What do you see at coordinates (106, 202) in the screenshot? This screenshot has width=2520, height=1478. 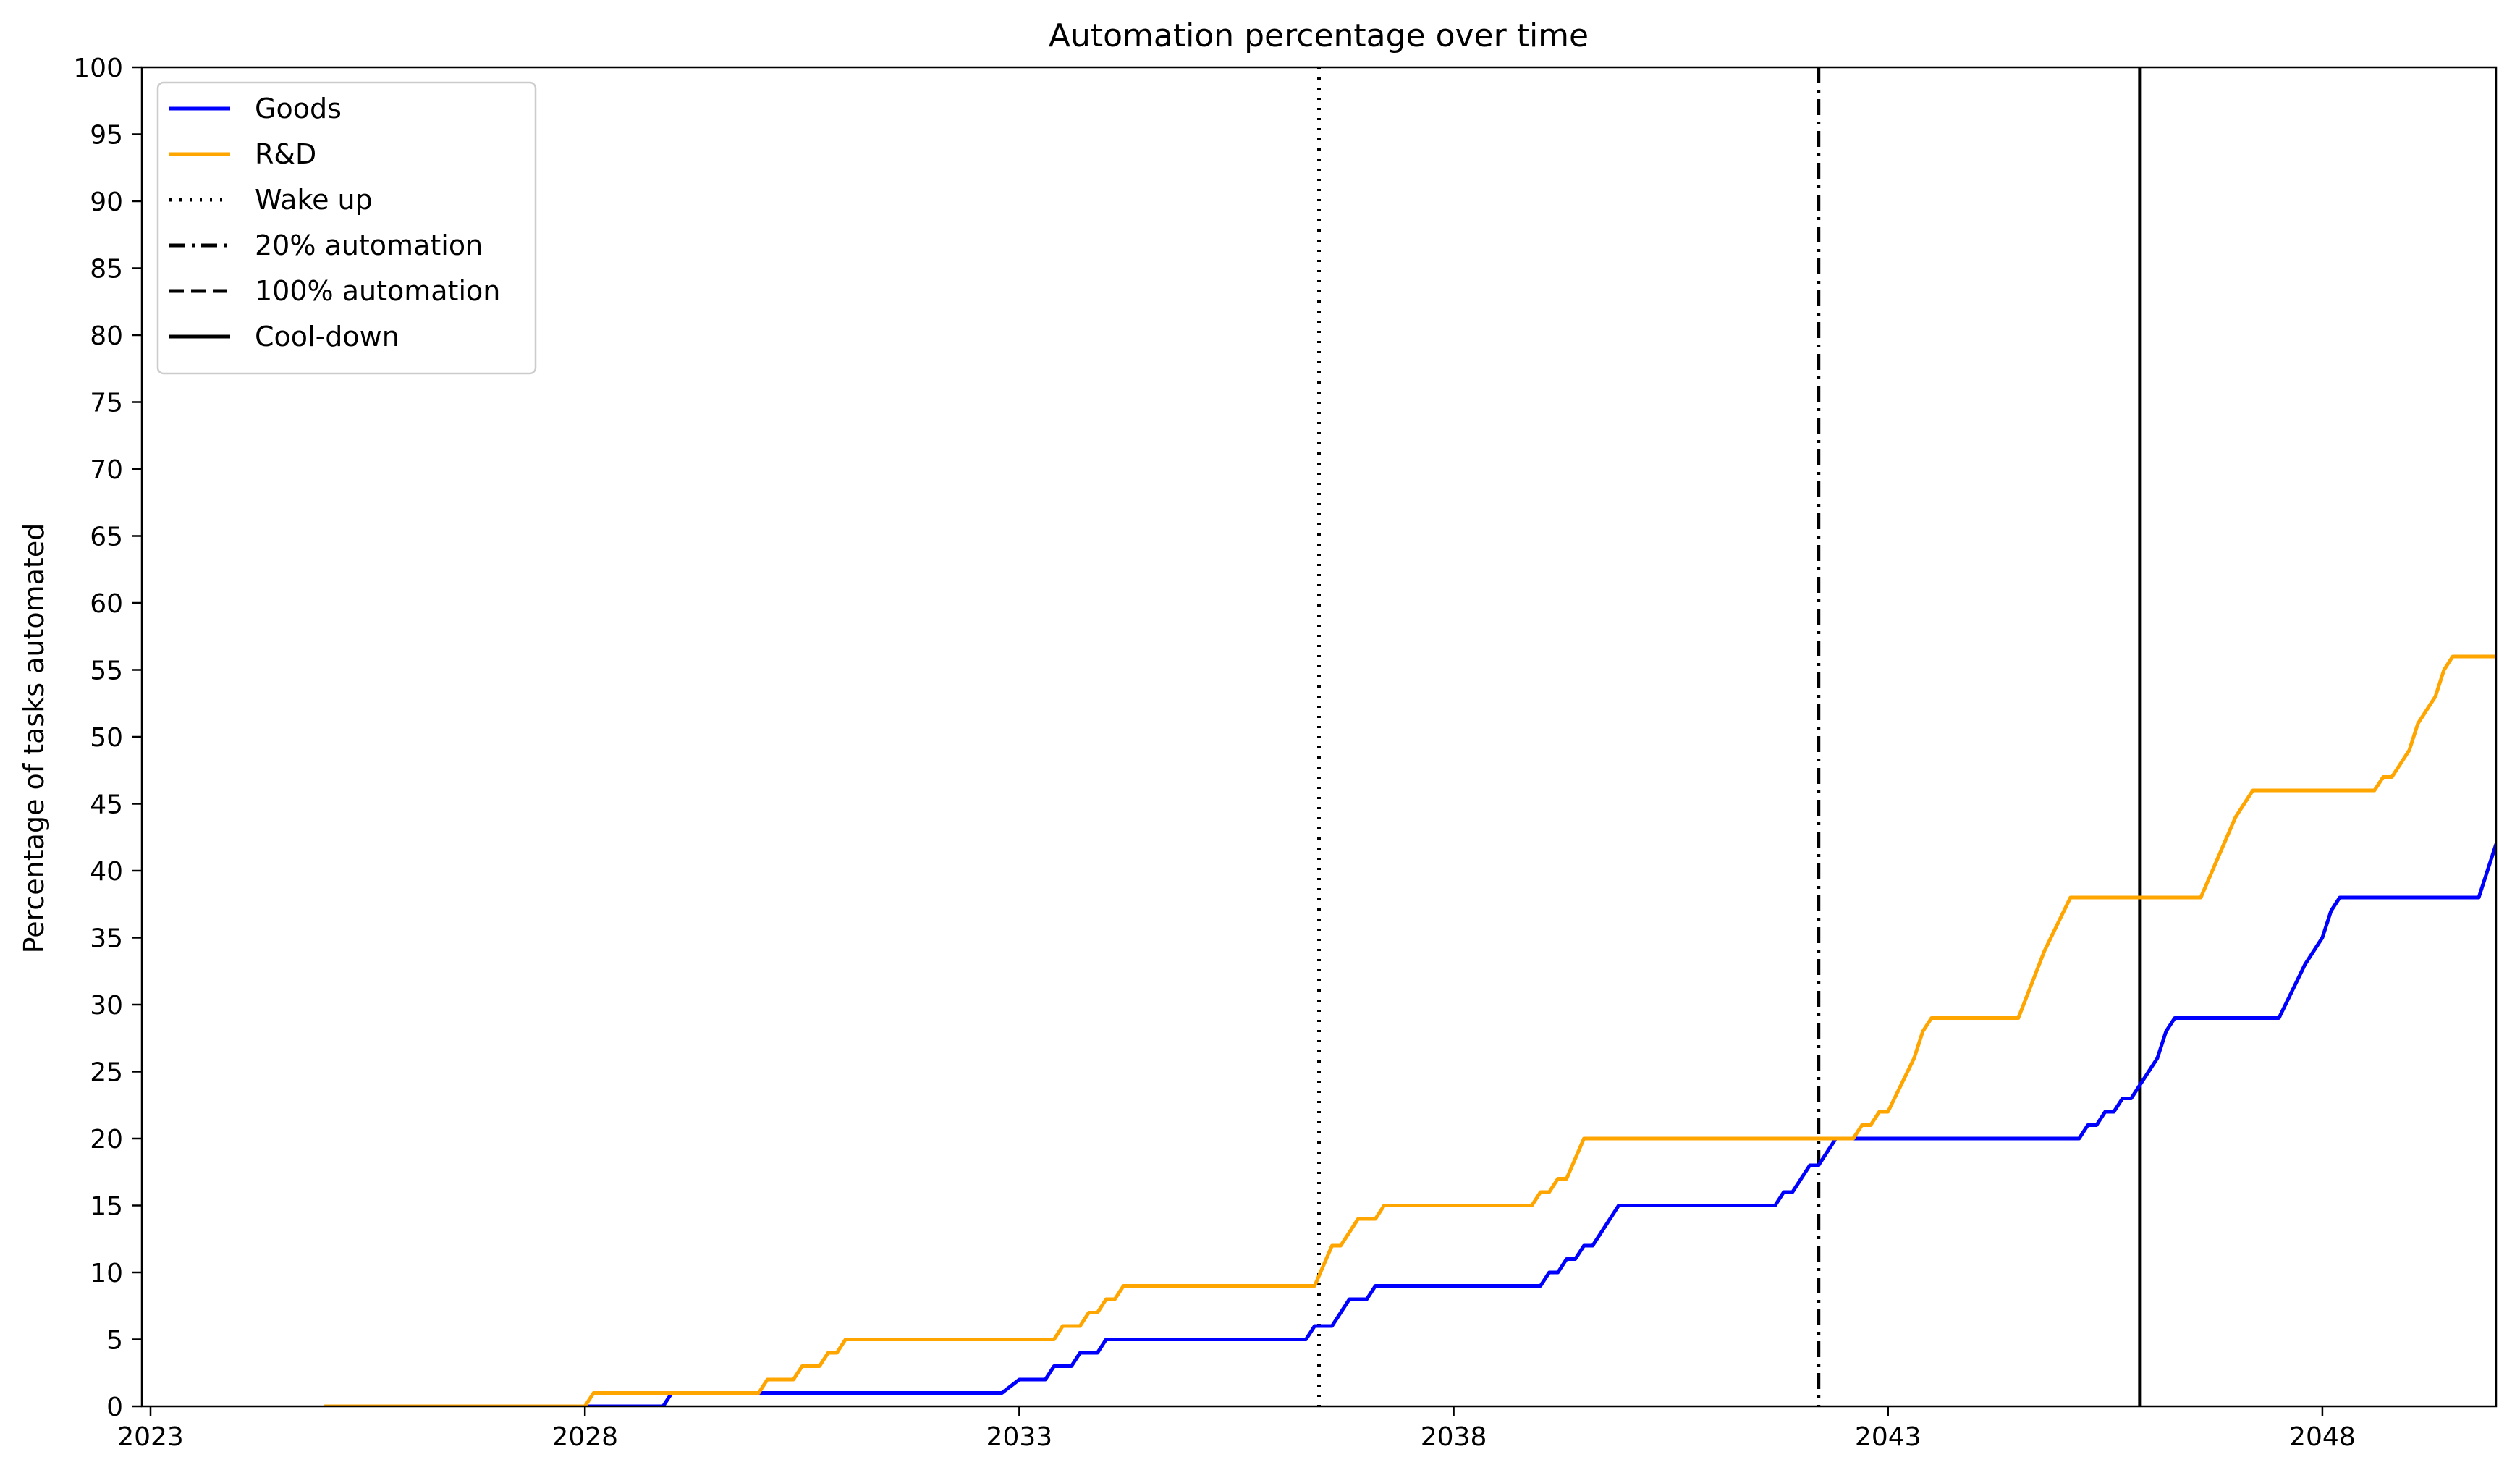 I see `y-tick-label: 90` at bounding box center [106, 202].